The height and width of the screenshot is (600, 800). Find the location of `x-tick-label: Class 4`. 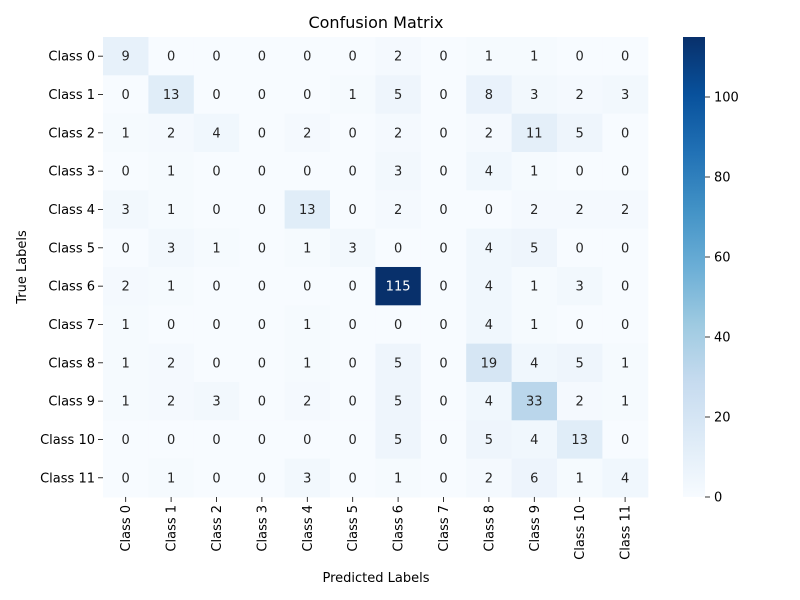

x-tick-label: Class 4 is located at coordinates (308, 528).